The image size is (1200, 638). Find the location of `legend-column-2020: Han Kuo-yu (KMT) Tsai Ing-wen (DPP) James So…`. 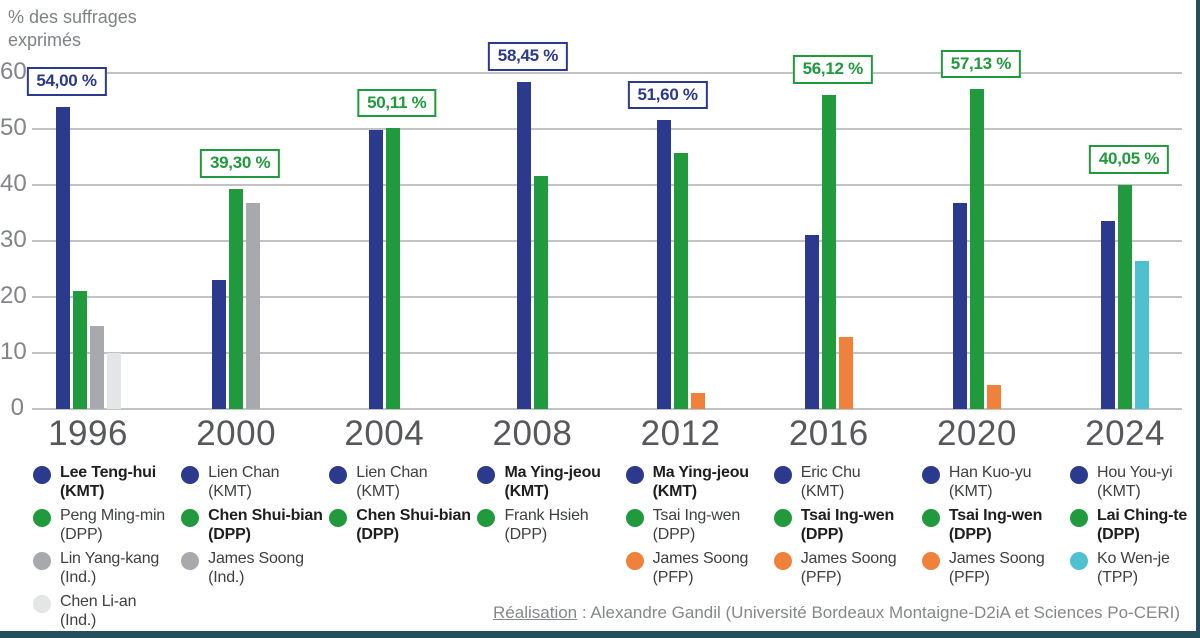

legend-column-2020: Han Kuo-yu (KMT) Tsai Ing-wen (DPP) James So… is located at coordinates (996, 528).